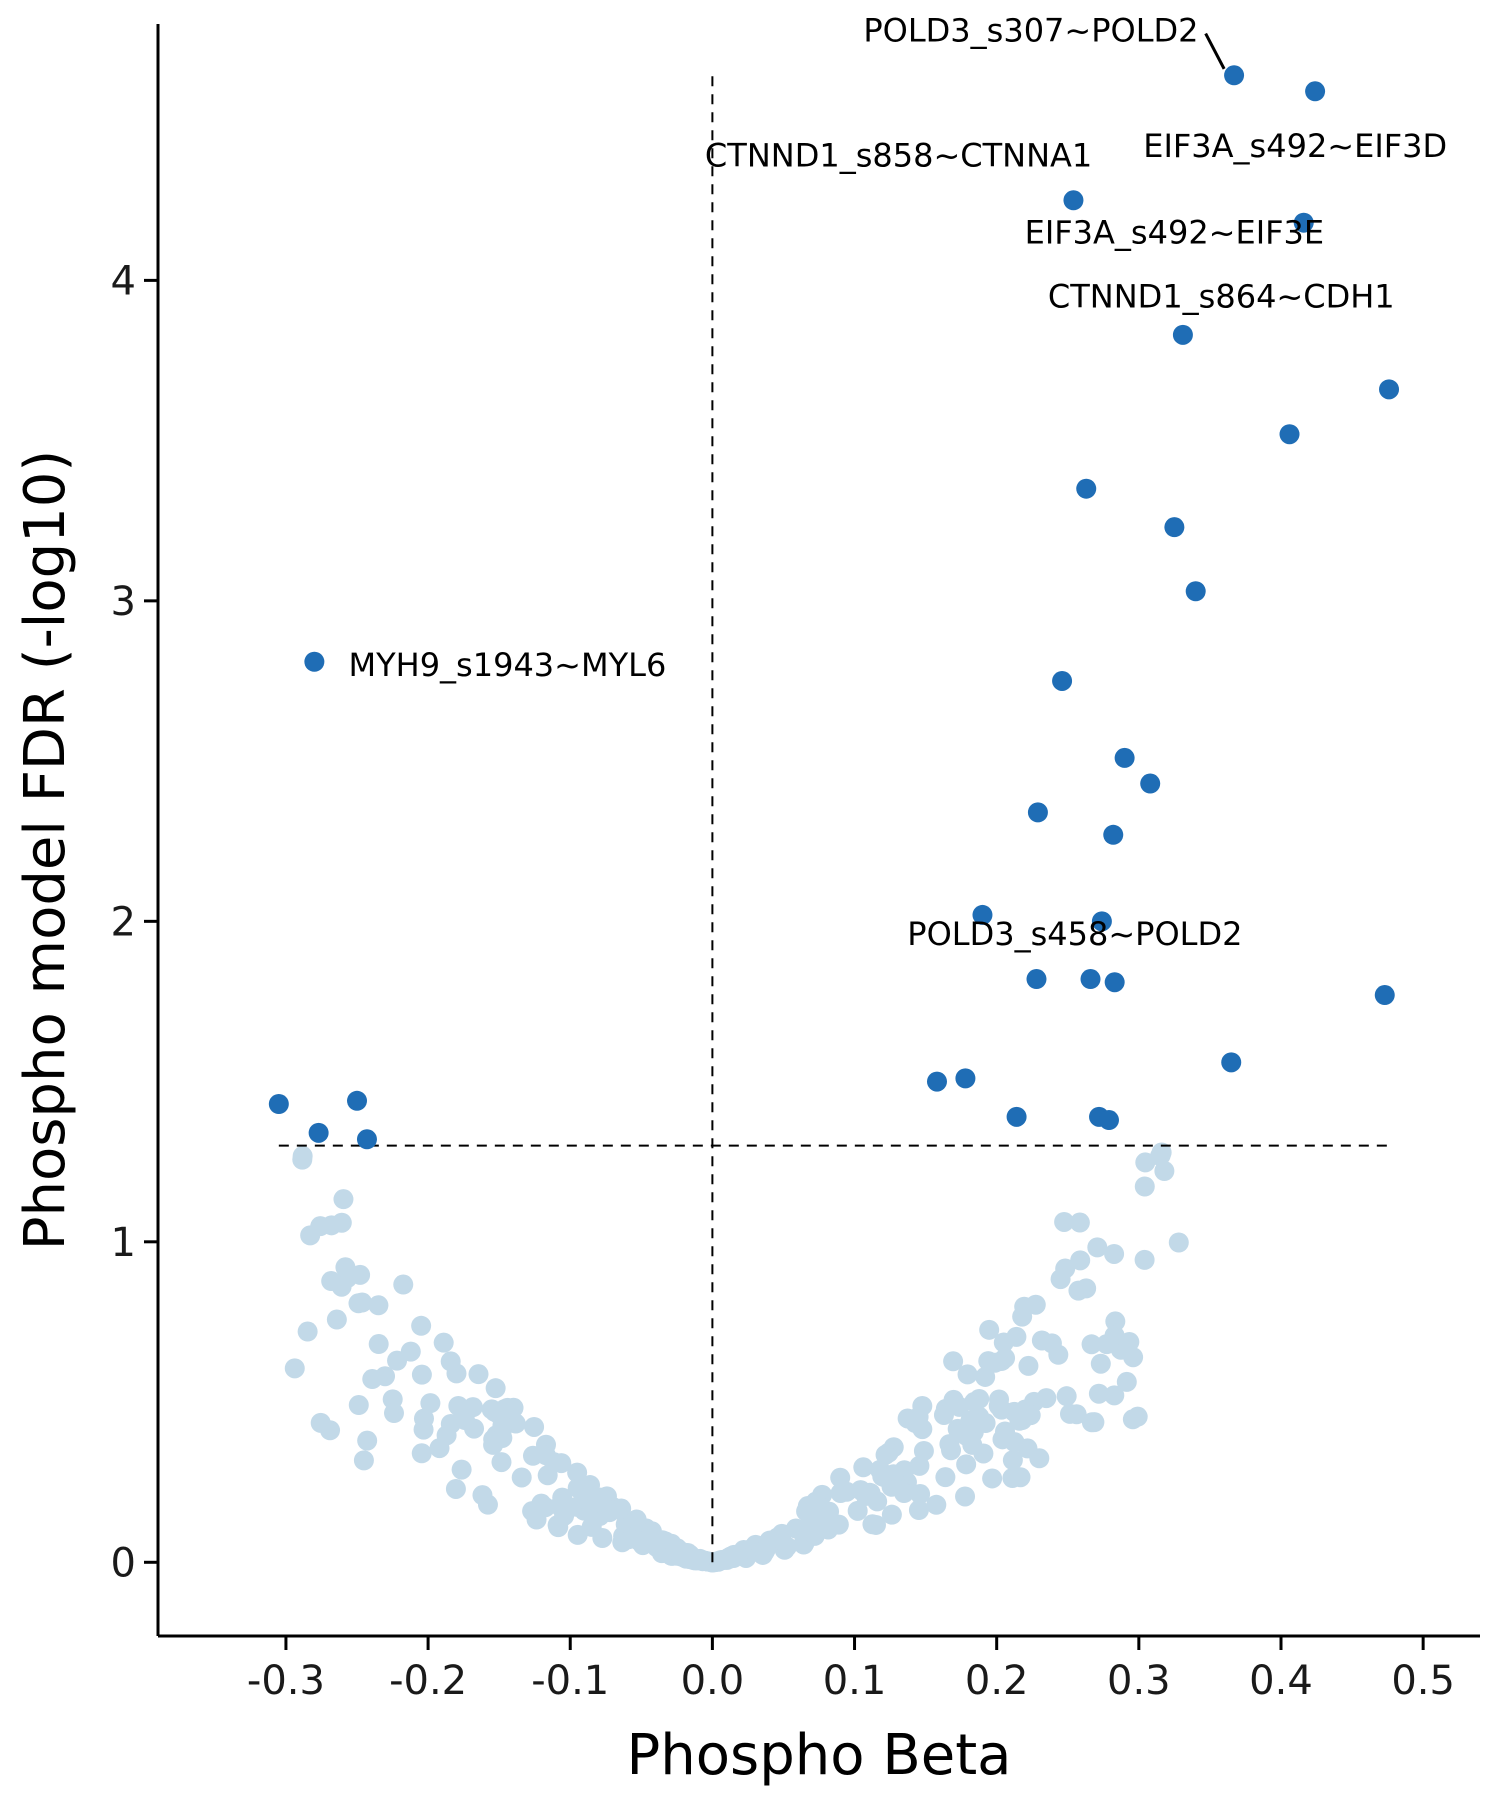 The height and width of the screenshot is (1800, 1500). Describe the element at coordinates (736, 1357) in the screenshot. I see `nonsignificant-points` at that location.